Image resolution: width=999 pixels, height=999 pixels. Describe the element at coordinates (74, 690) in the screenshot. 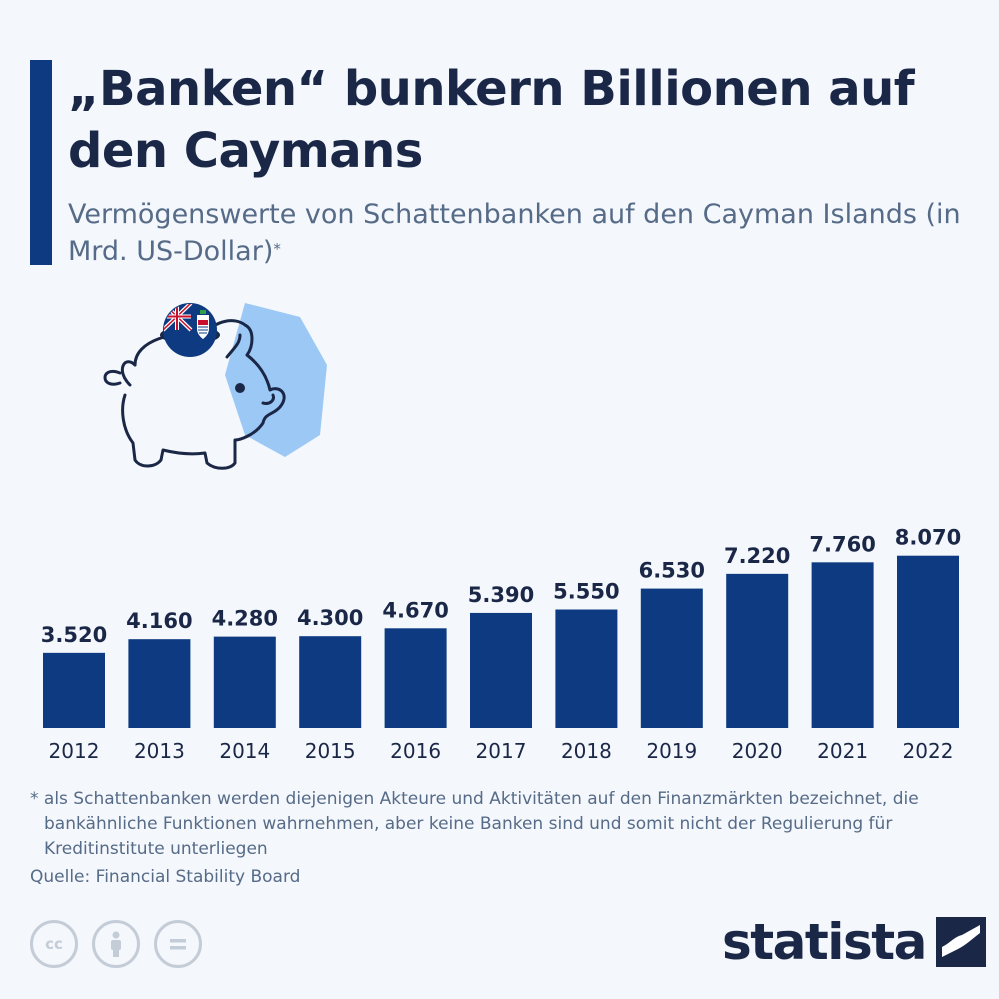

I see `bar-2012` at that location.